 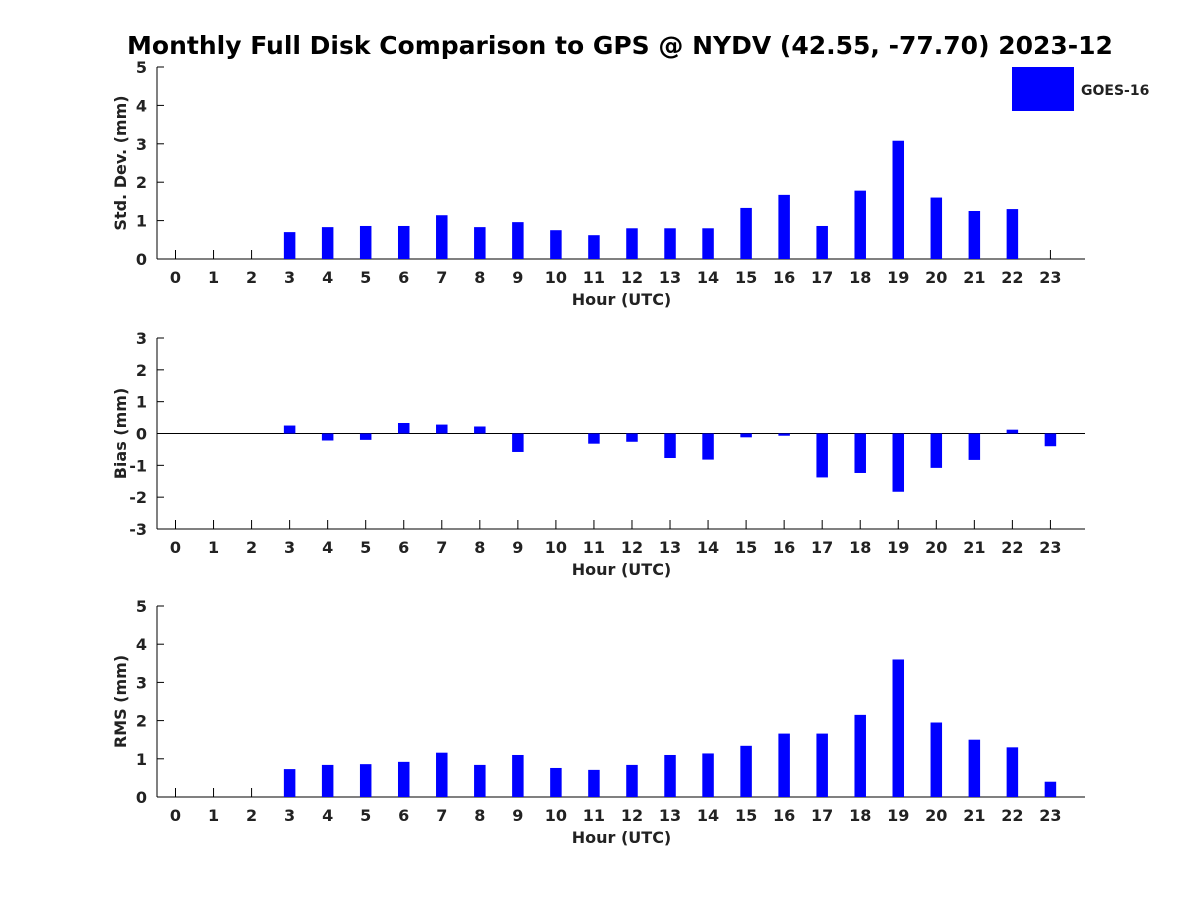 I want to click on x-tick-label: 20, so click(x=936, y=815).